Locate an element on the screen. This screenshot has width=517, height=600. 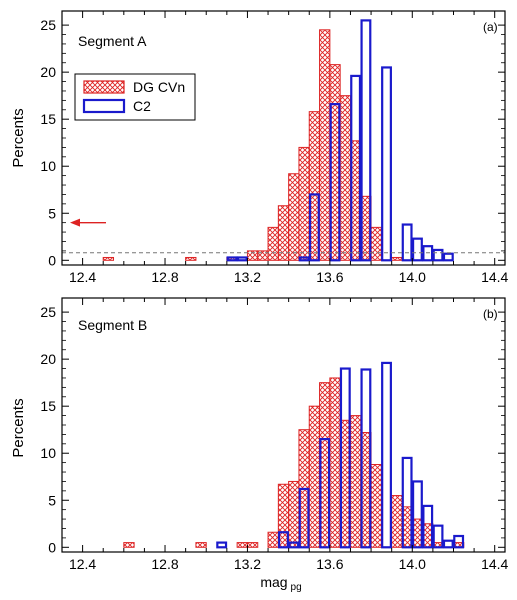
panel-b-panel-label: (b) is located at coordinates (490, 314).